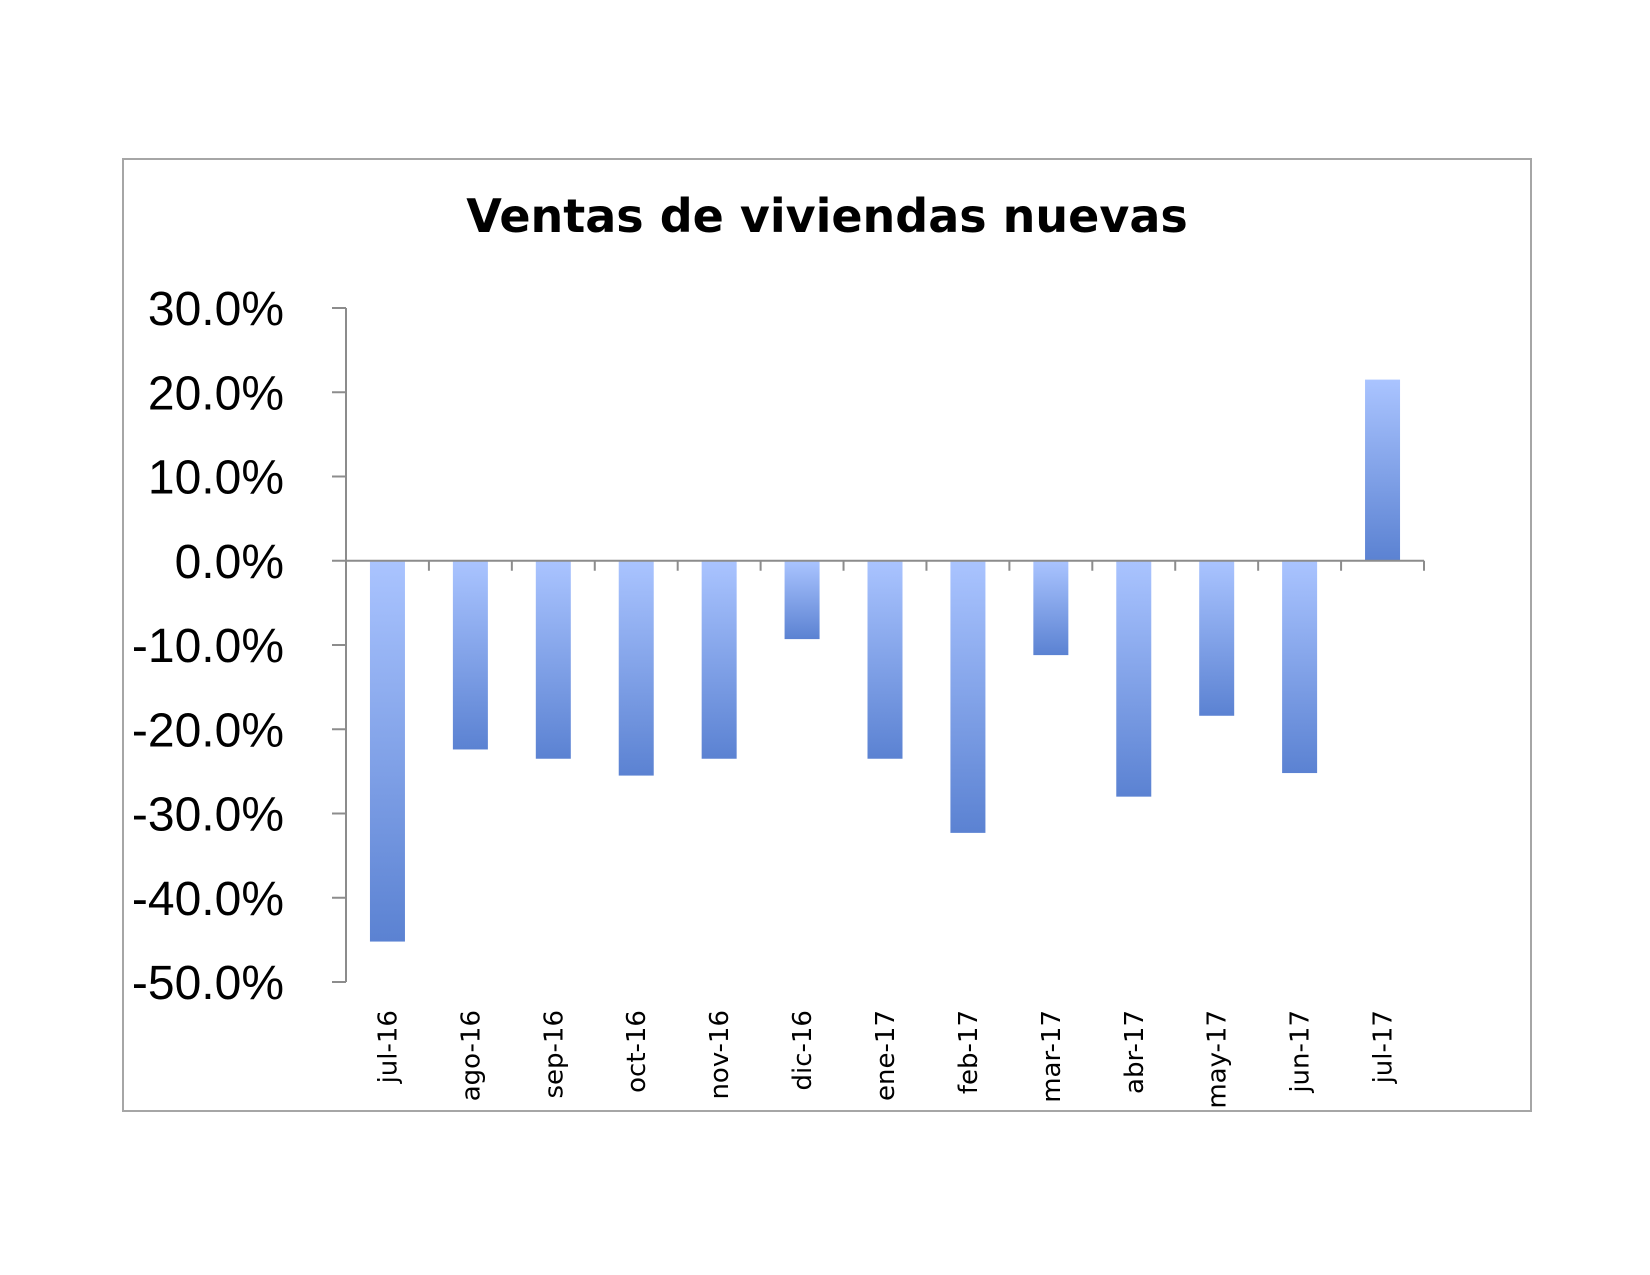 This screenshot has width=1650, height=1275. Describe the element at coordinates (1135, 1052) in the screenshot. I see `x-tick-label: abr-17` at that location.